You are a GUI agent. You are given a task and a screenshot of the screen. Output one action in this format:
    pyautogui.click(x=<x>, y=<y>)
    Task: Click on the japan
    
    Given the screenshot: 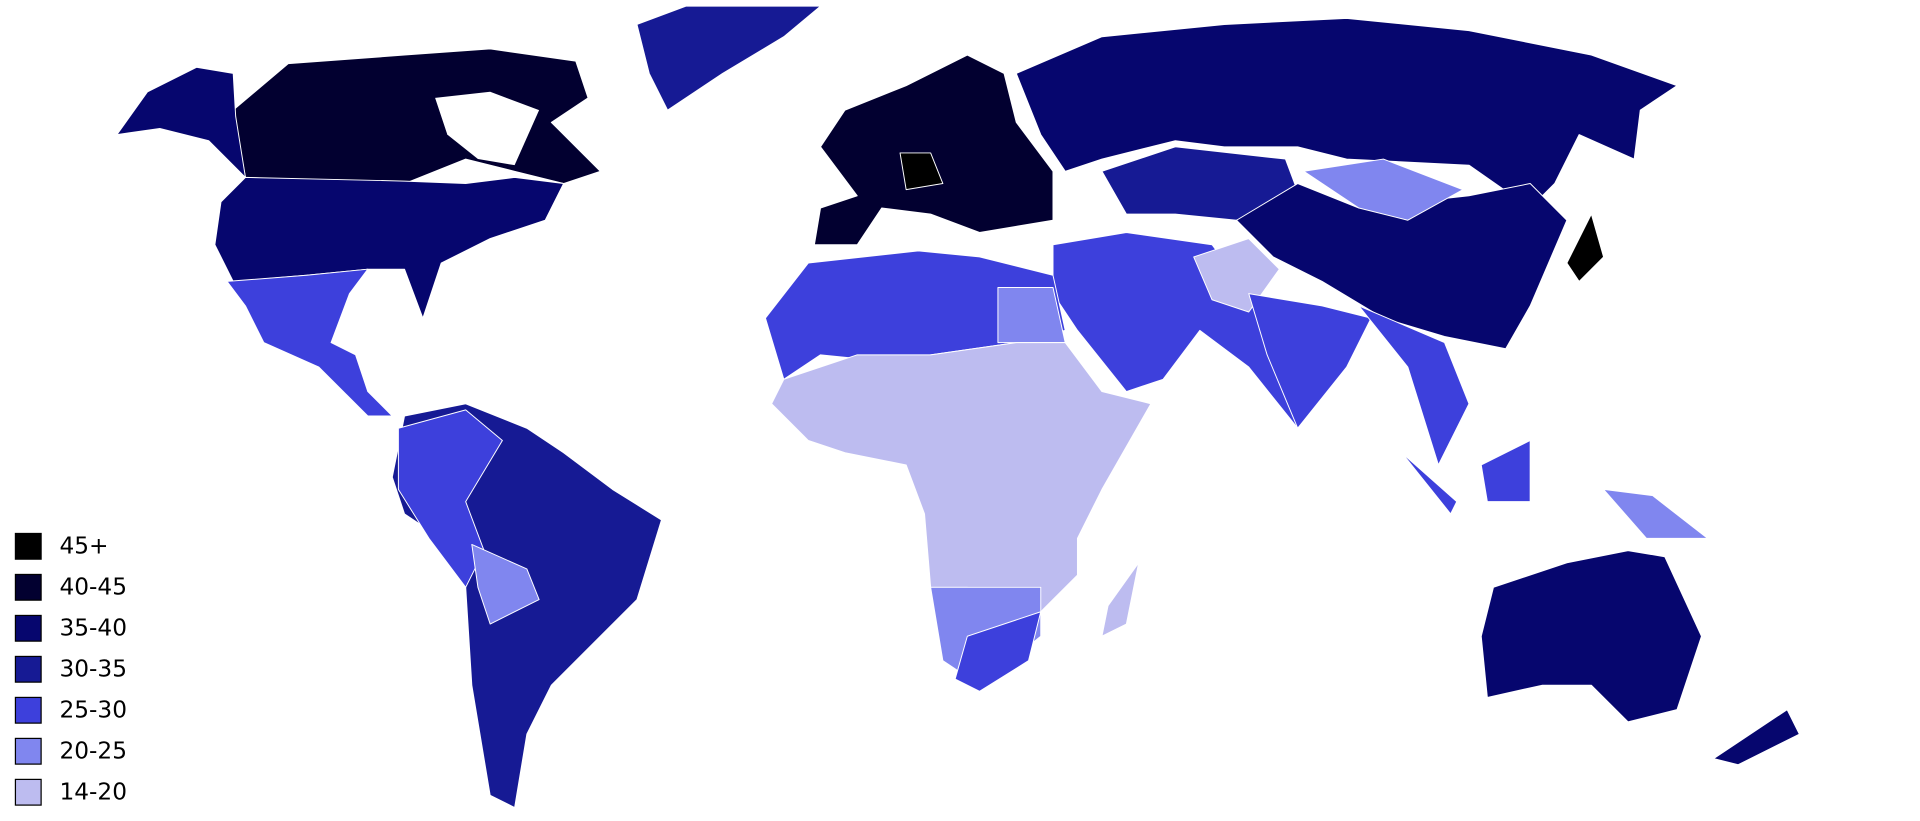 What is the action you would take?
    pyautogui.click(x=1585, y=247)
    